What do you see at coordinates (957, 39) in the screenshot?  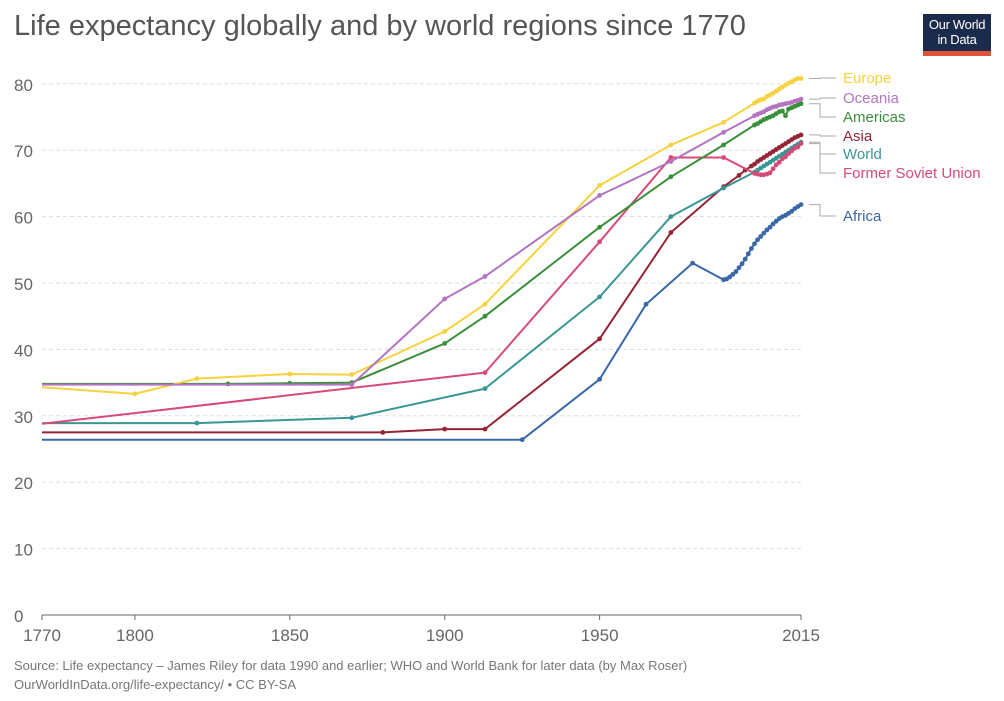 I see `logo-line-2: in Data` at bounding box center [957, 39].